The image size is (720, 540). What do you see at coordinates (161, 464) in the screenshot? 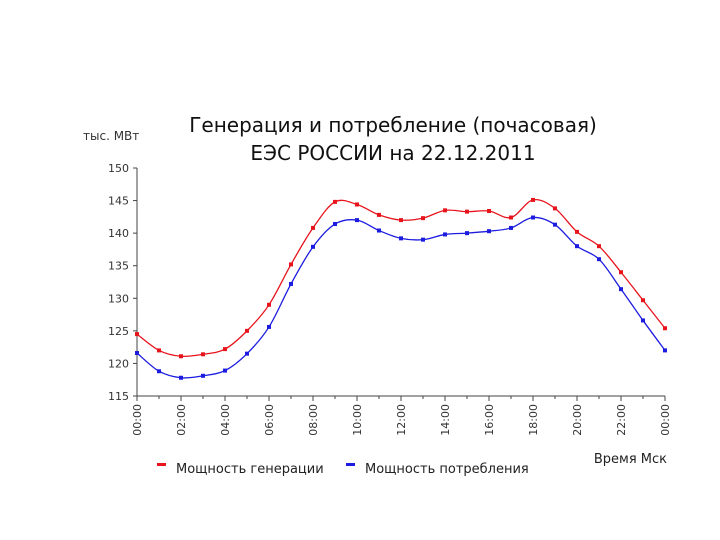
I see `legend-swatch-generation` at bounding box center [161, 464].